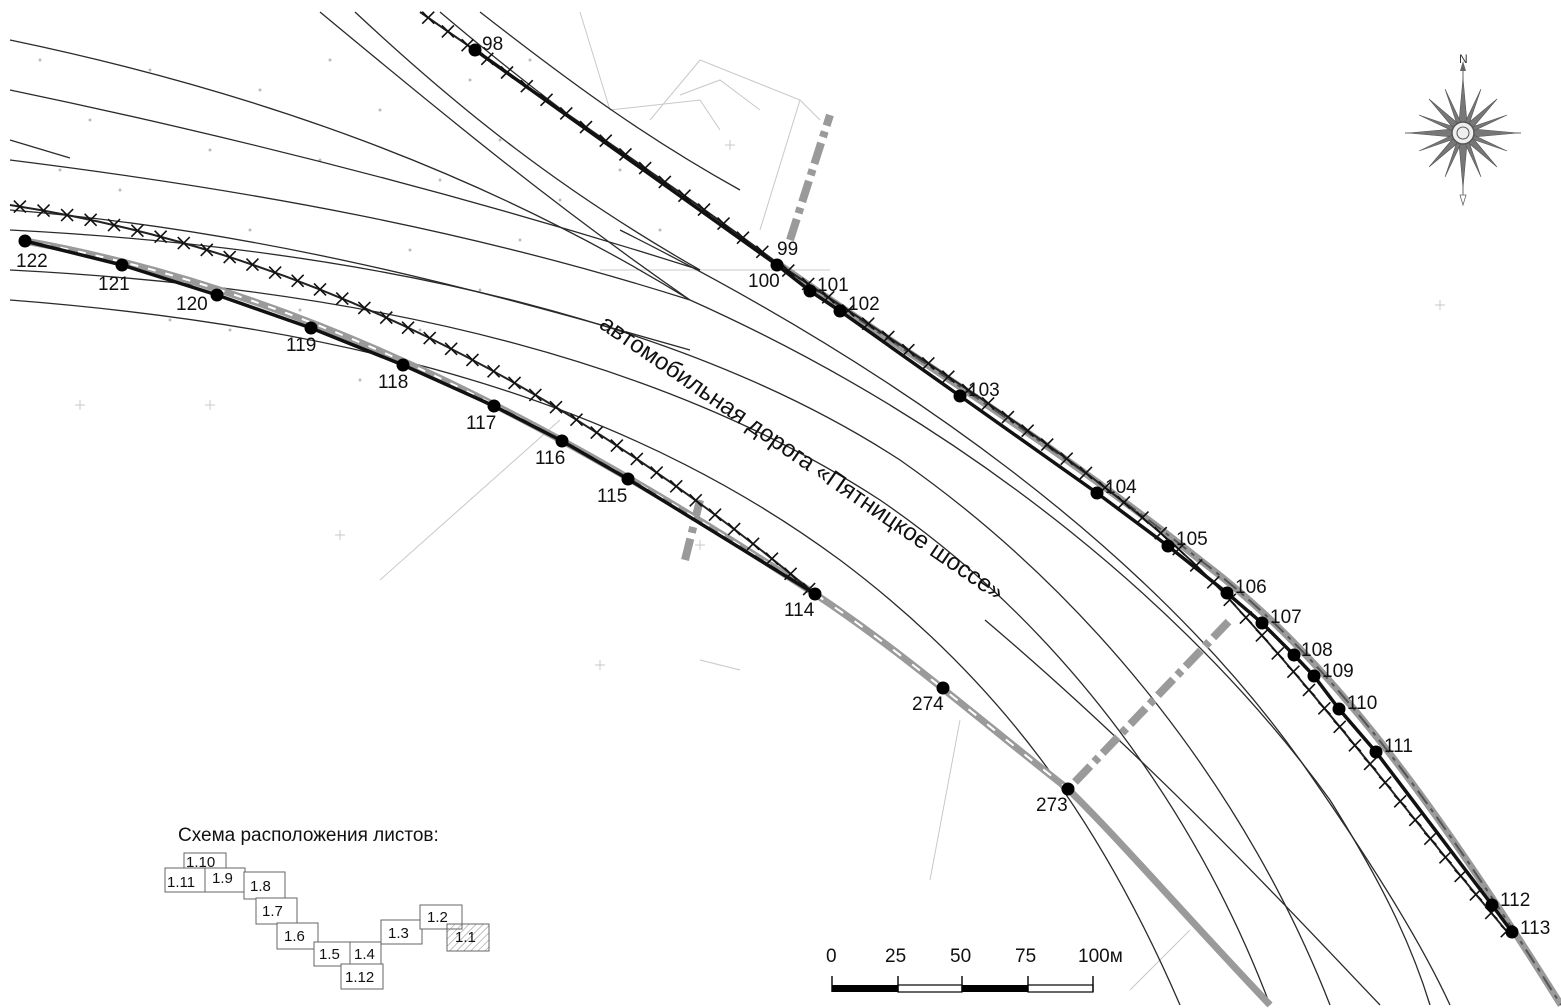 This screenshot has height=1008, width=1561. I want to click on sheet-label: 1.2, so click(437, 917).